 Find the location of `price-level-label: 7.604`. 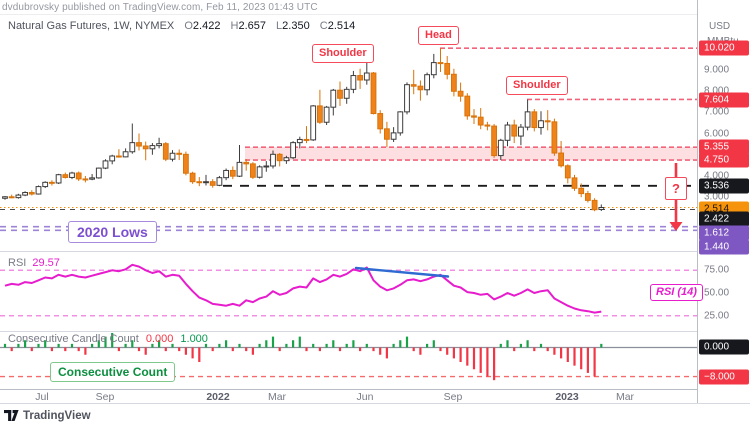

price-level-label: 7.604 is located at coordinates (724, 100).